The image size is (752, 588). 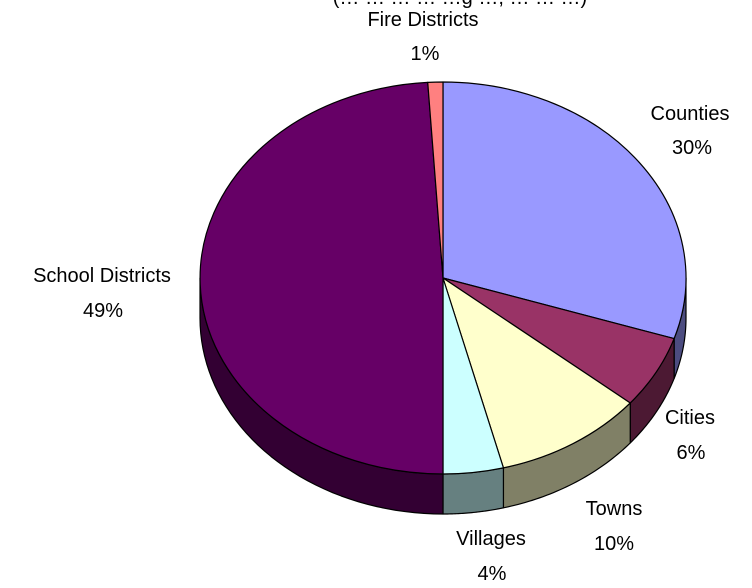 What do you see at coordinates (460, 4) in the screenshot?
I see `clipped-title-fragment: (… … … … …g …, … … …)` at bounding box center [460, 4].